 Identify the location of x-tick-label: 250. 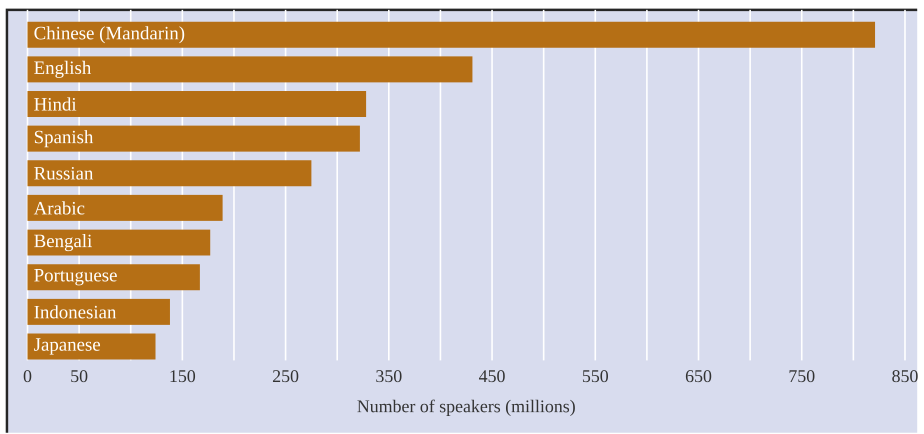
(285, 376).